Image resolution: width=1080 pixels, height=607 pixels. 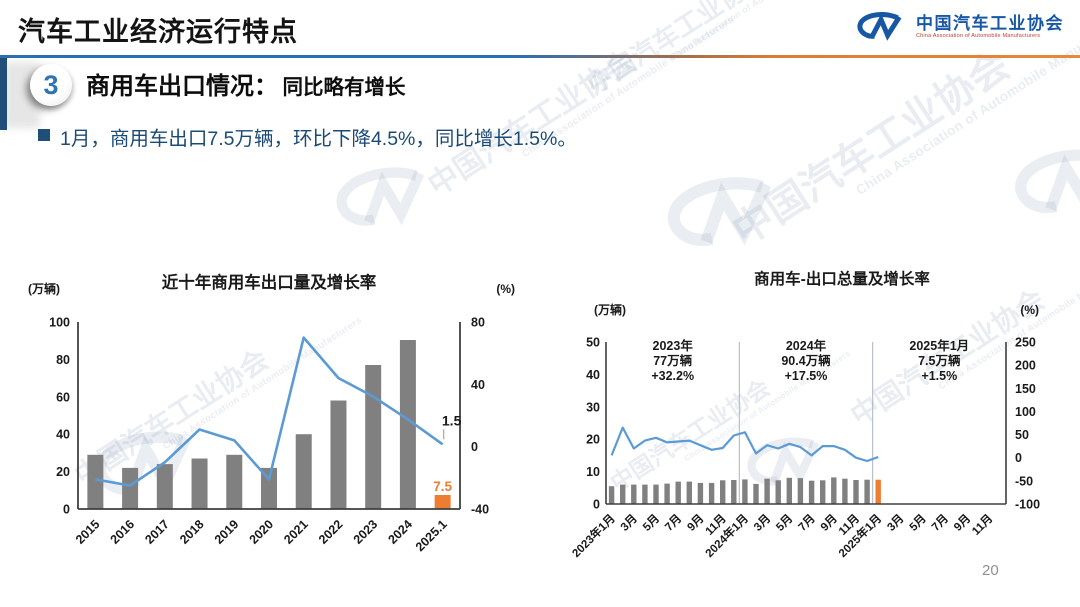 I want to click on section-heading: 商用车出口情况： 同比略有增长, so click(x=245, y=83).